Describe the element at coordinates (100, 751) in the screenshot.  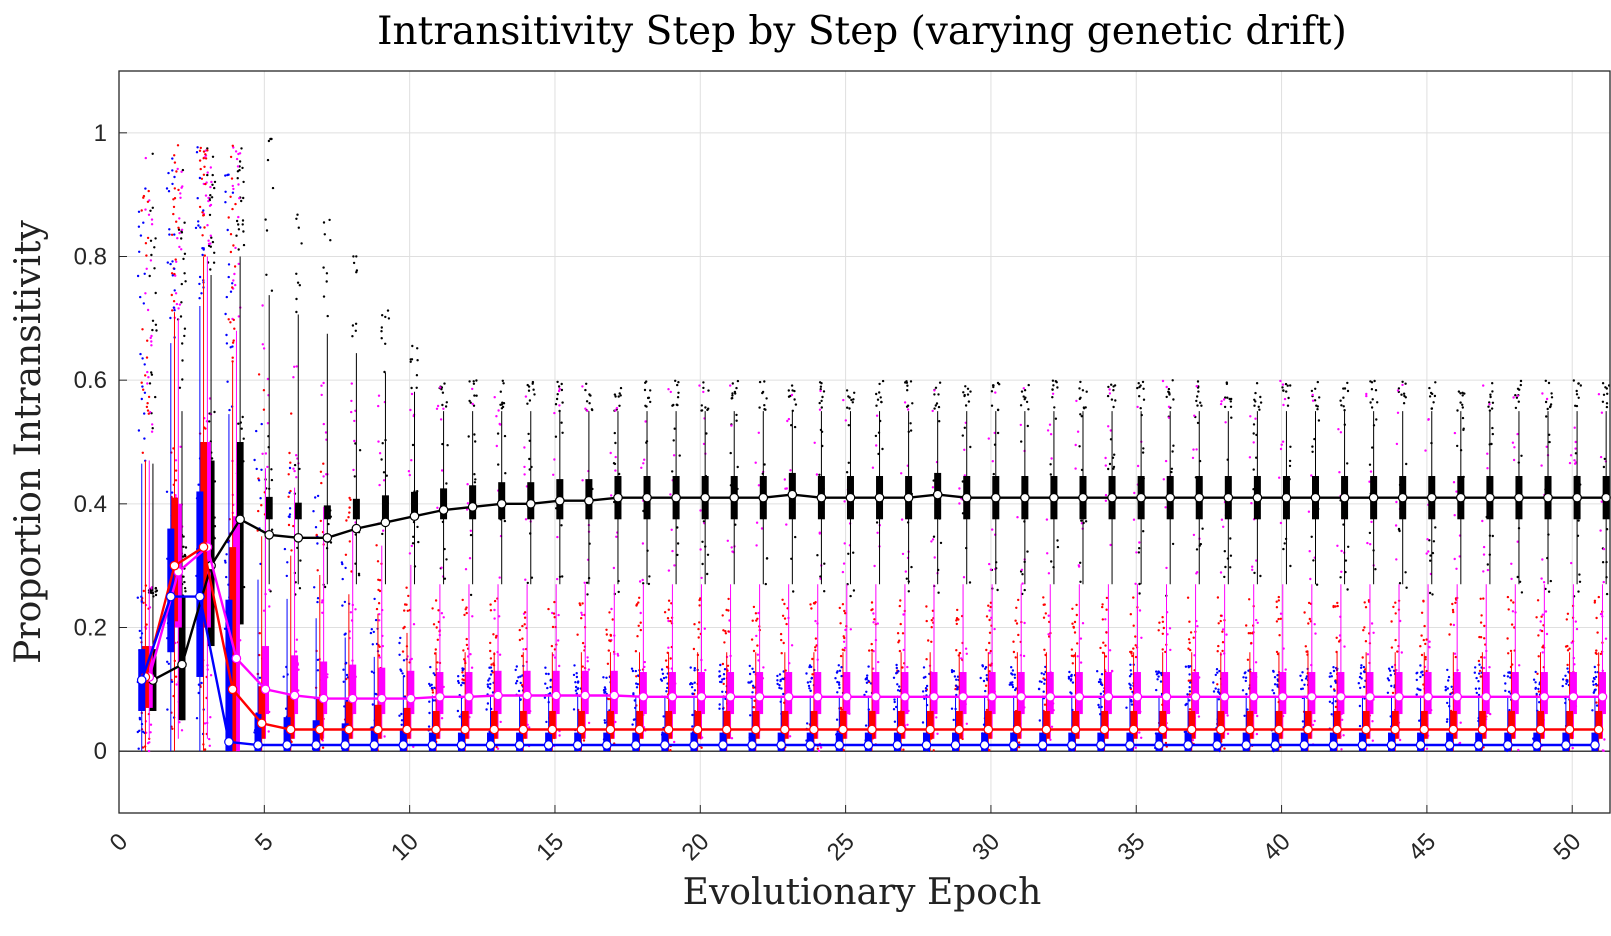
I see `y-tick-label: 0` at that location.